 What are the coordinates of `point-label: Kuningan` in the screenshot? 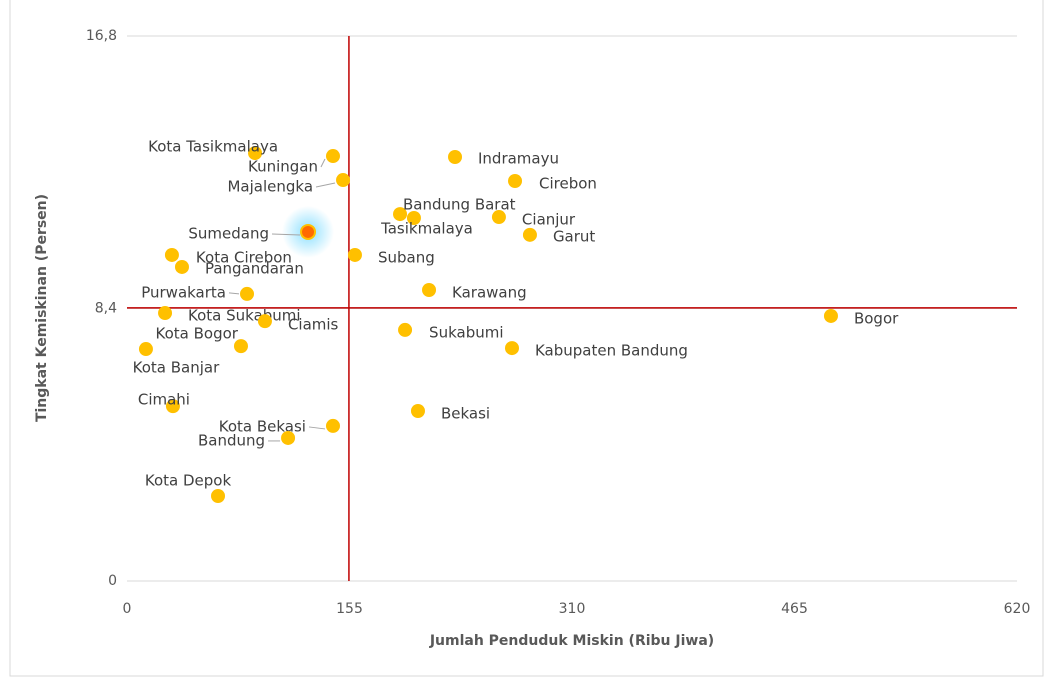 It's located at (283, 167).